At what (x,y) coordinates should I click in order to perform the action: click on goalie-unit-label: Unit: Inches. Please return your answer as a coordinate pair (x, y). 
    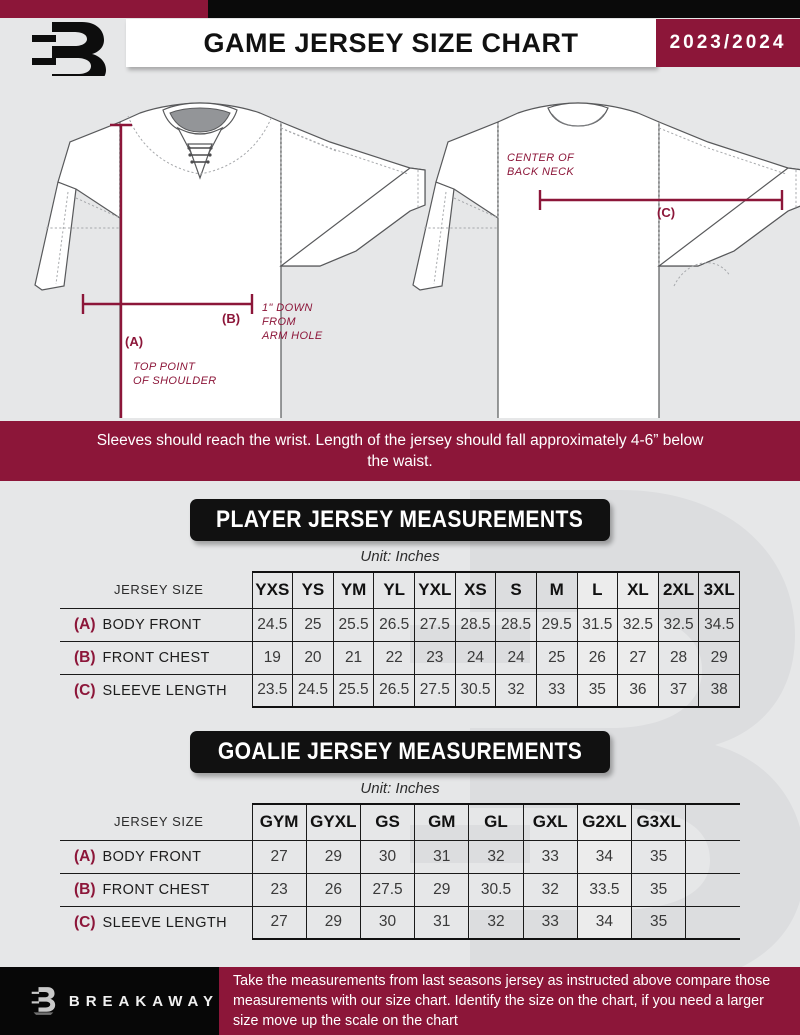
    Looking at the image, I should click on (400, 788).